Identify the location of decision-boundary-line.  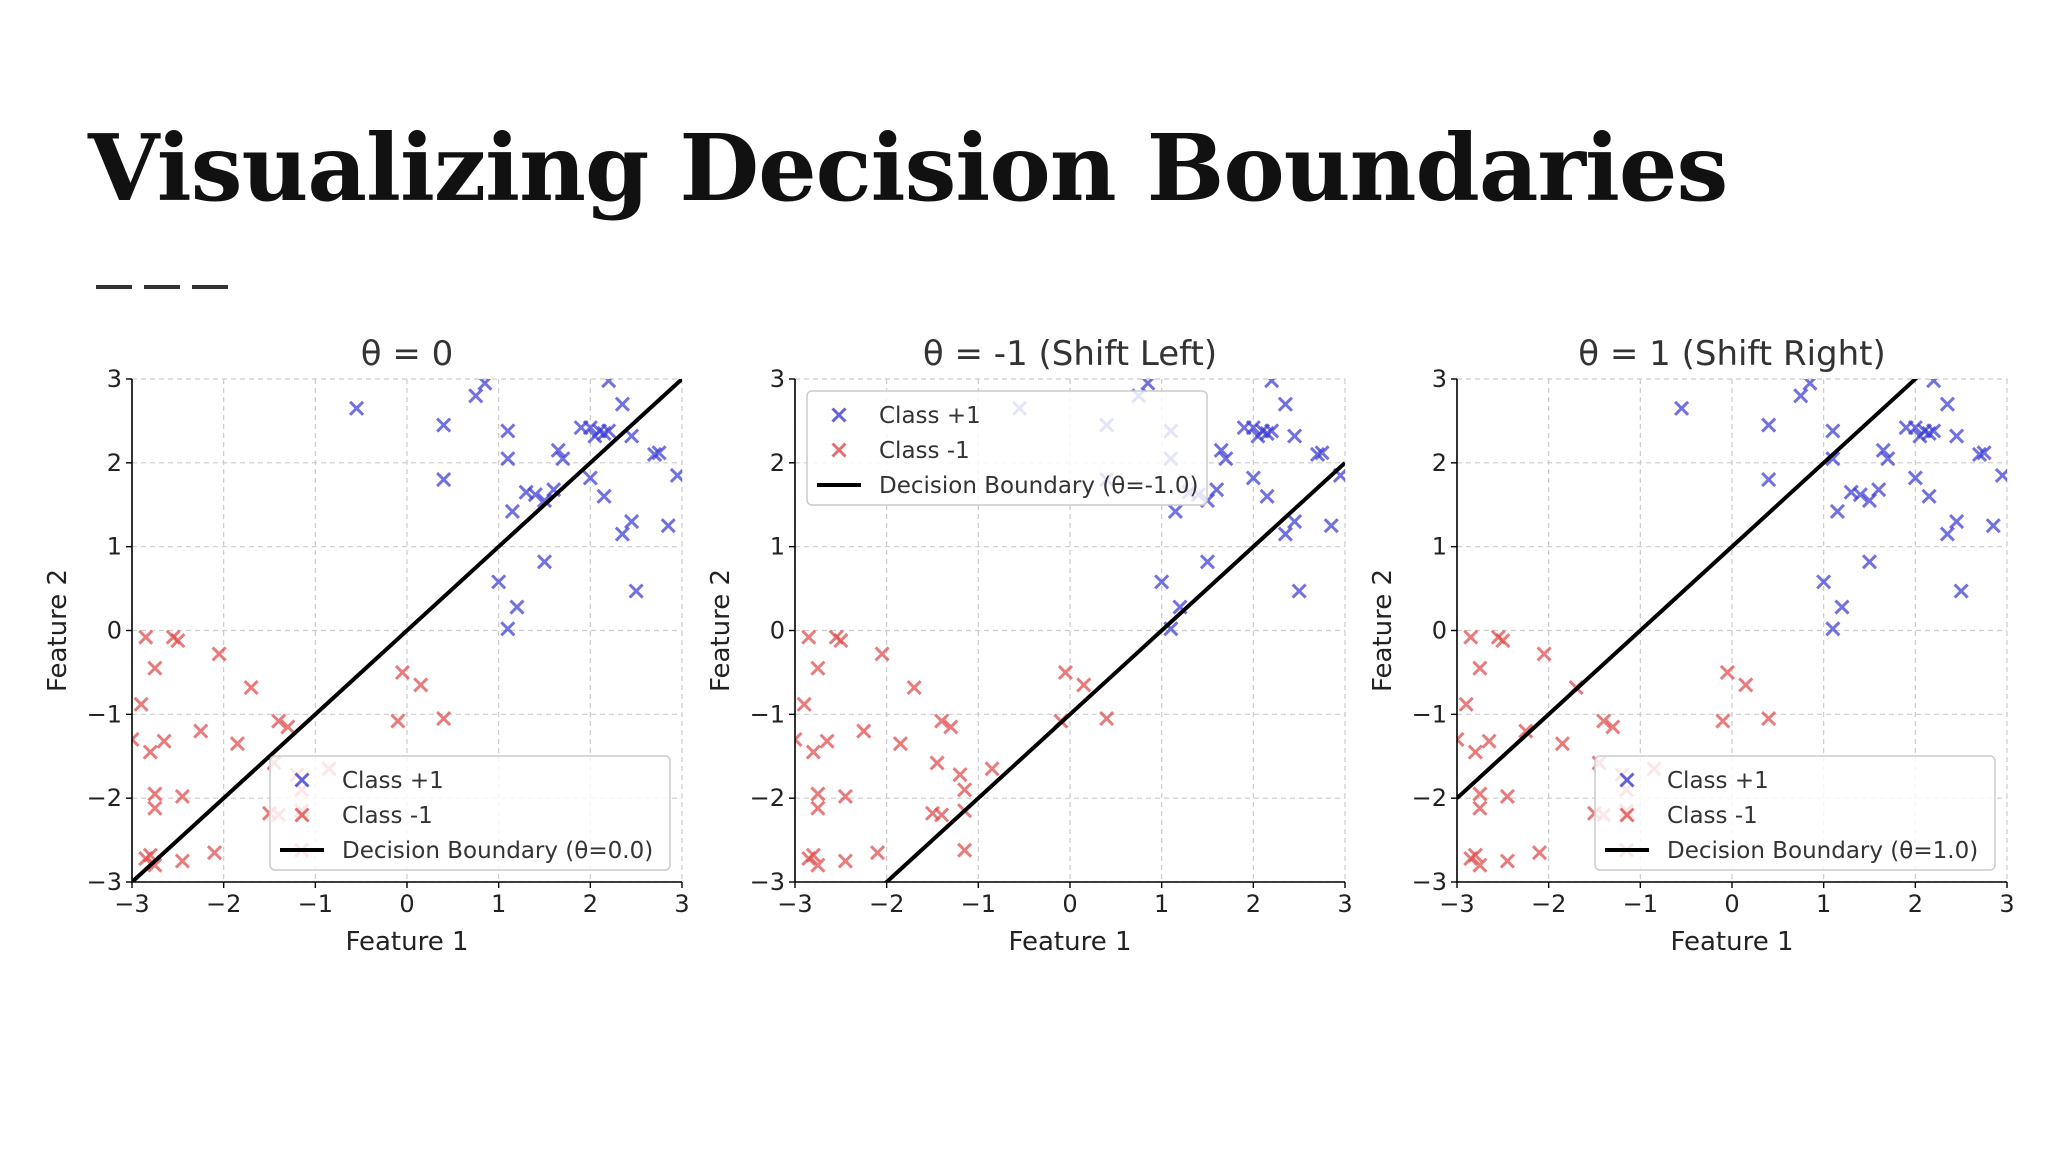
(1688, 589).